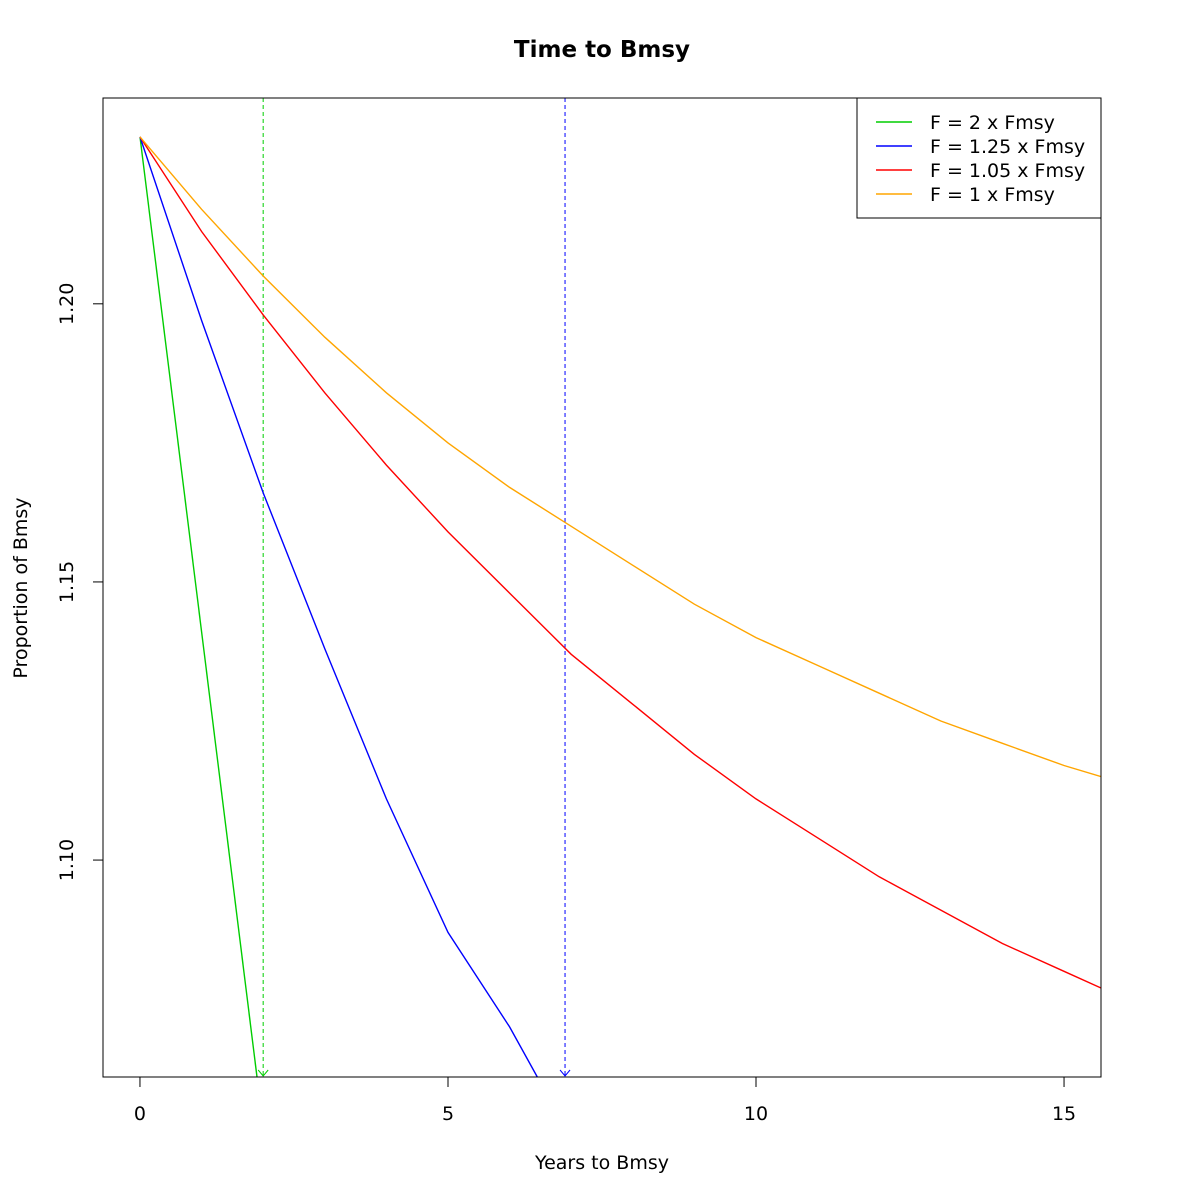  I want to click on y-axis: 1.10 1.15 1.20, so click(80, 582).